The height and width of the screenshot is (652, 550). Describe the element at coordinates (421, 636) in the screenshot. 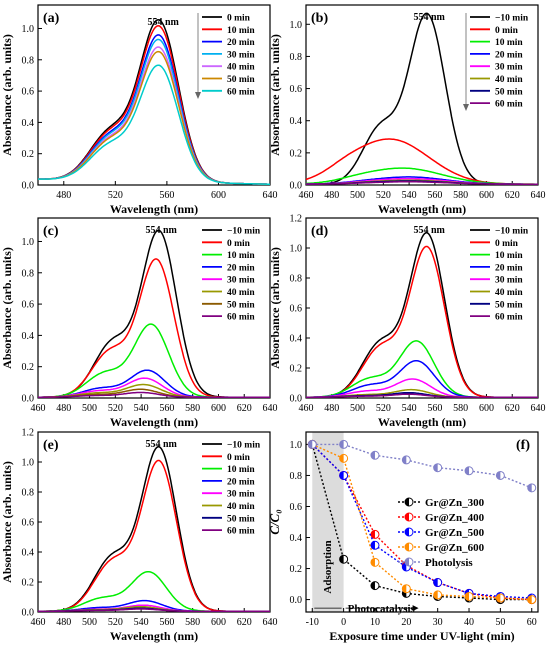

I see `x-axis-label: Exposure time under UV-light (min)` at that location.